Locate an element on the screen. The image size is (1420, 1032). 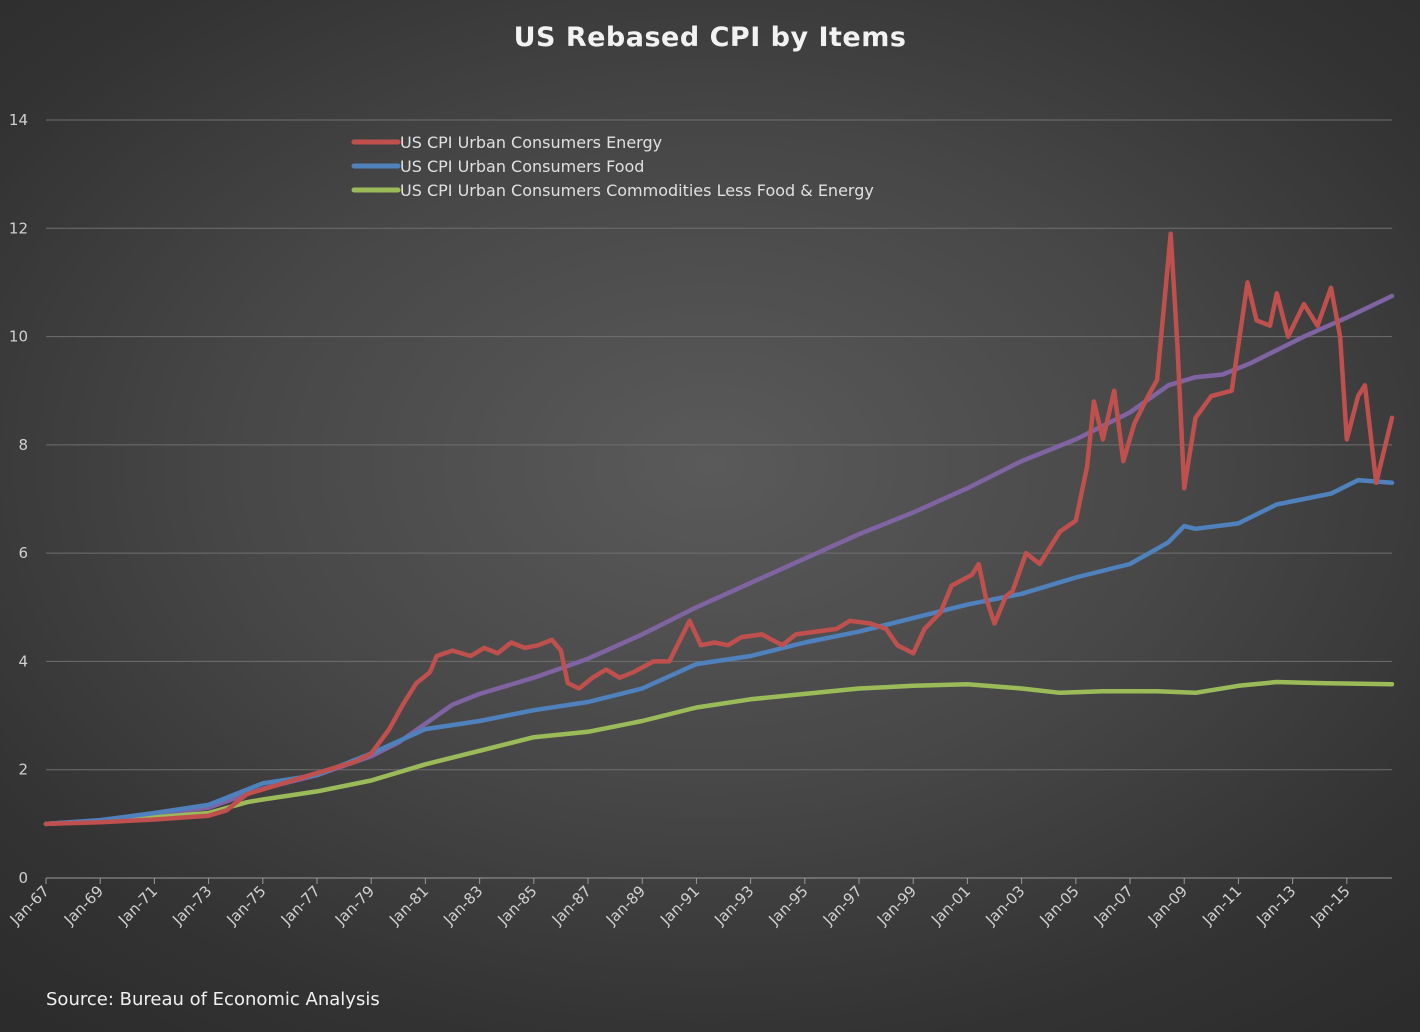
y-tick-label: 2 is located at coordinates (23, 770).